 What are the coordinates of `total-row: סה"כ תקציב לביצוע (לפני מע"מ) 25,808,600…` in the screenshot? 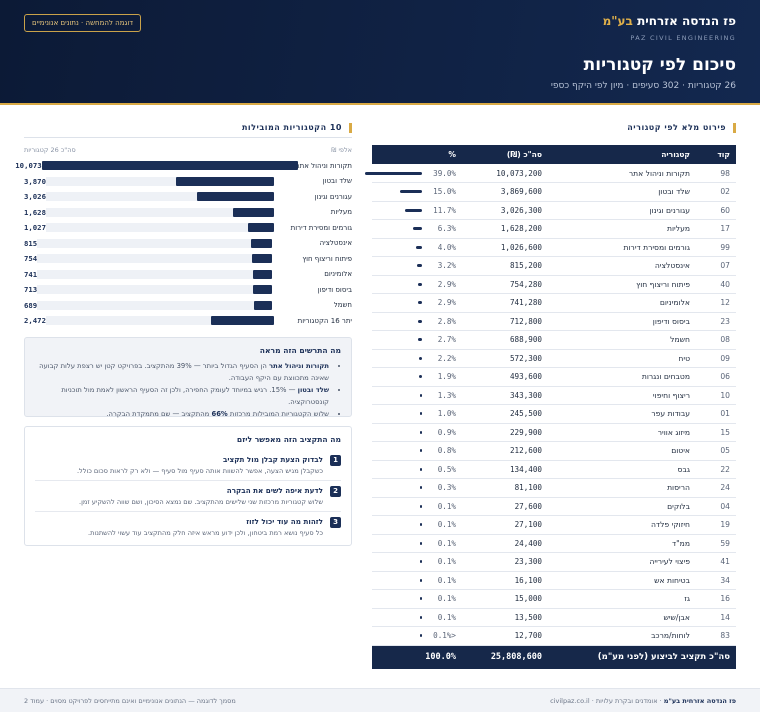 It's located at (554, 657).